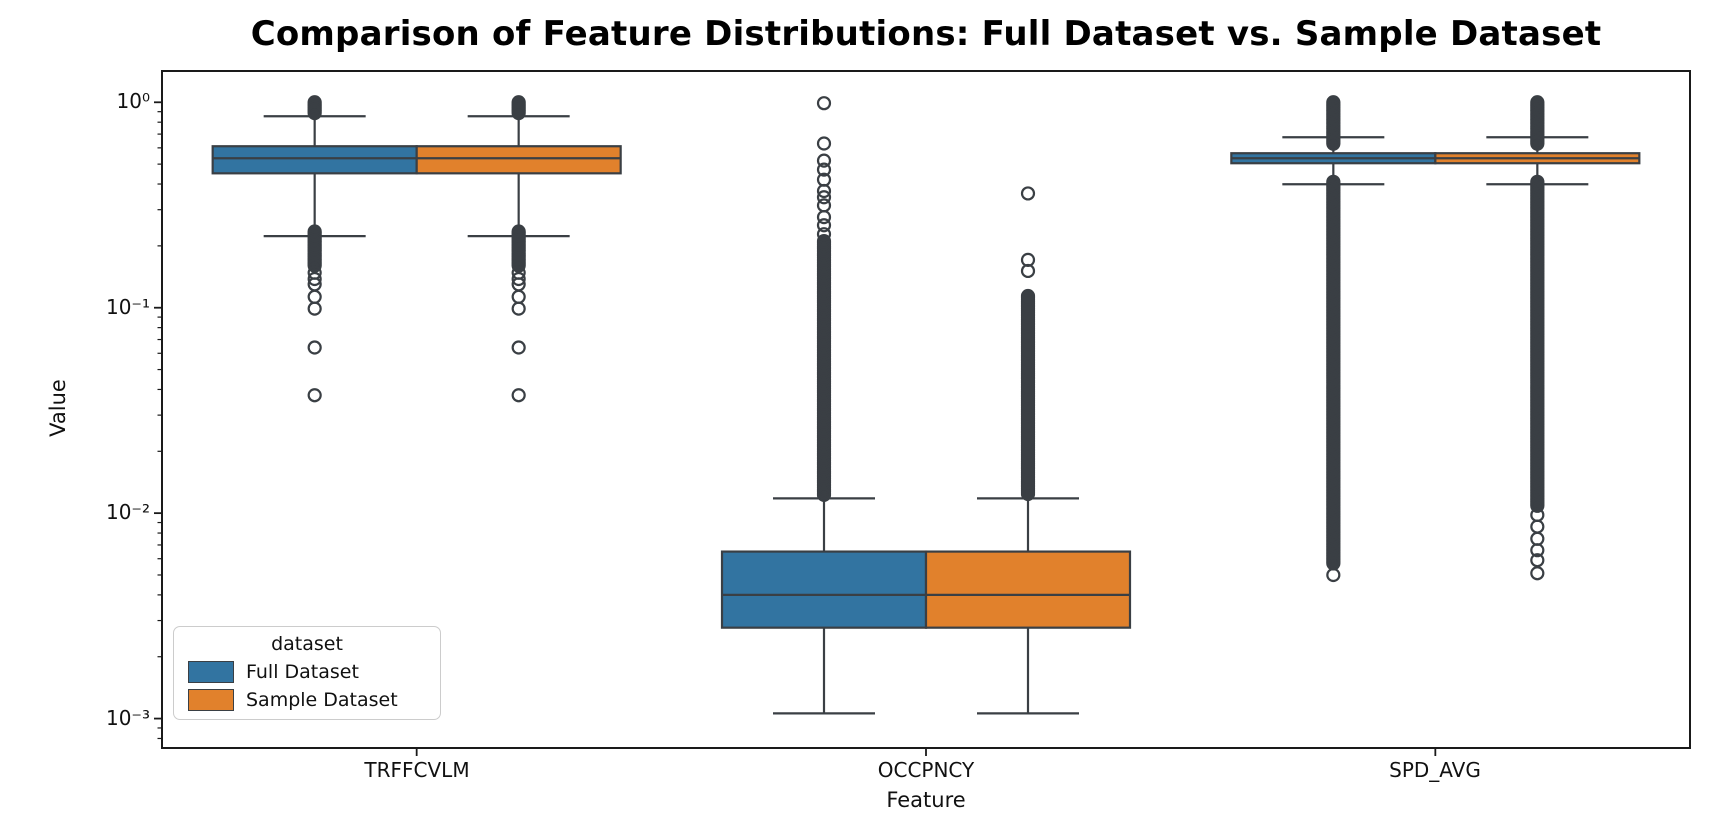  Describe the element at coordinates (1028, 450) in the screenshot. I see `box-OCCPNCY-sample` at that location.